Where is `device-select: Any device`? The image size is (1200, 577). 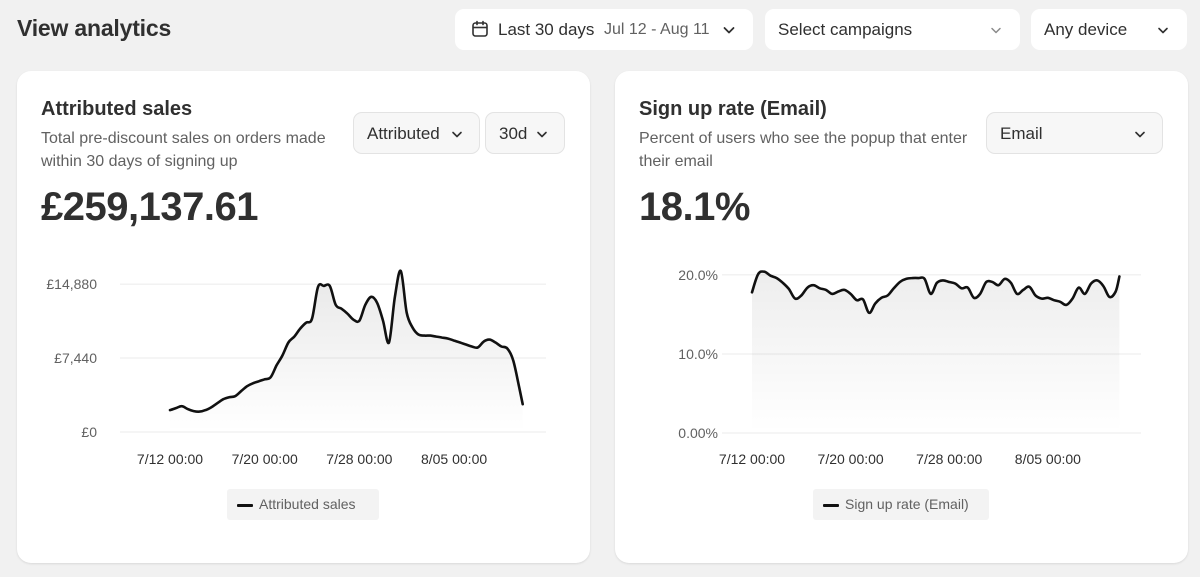 device-select: Any device is located at coordinates (1109, 29).